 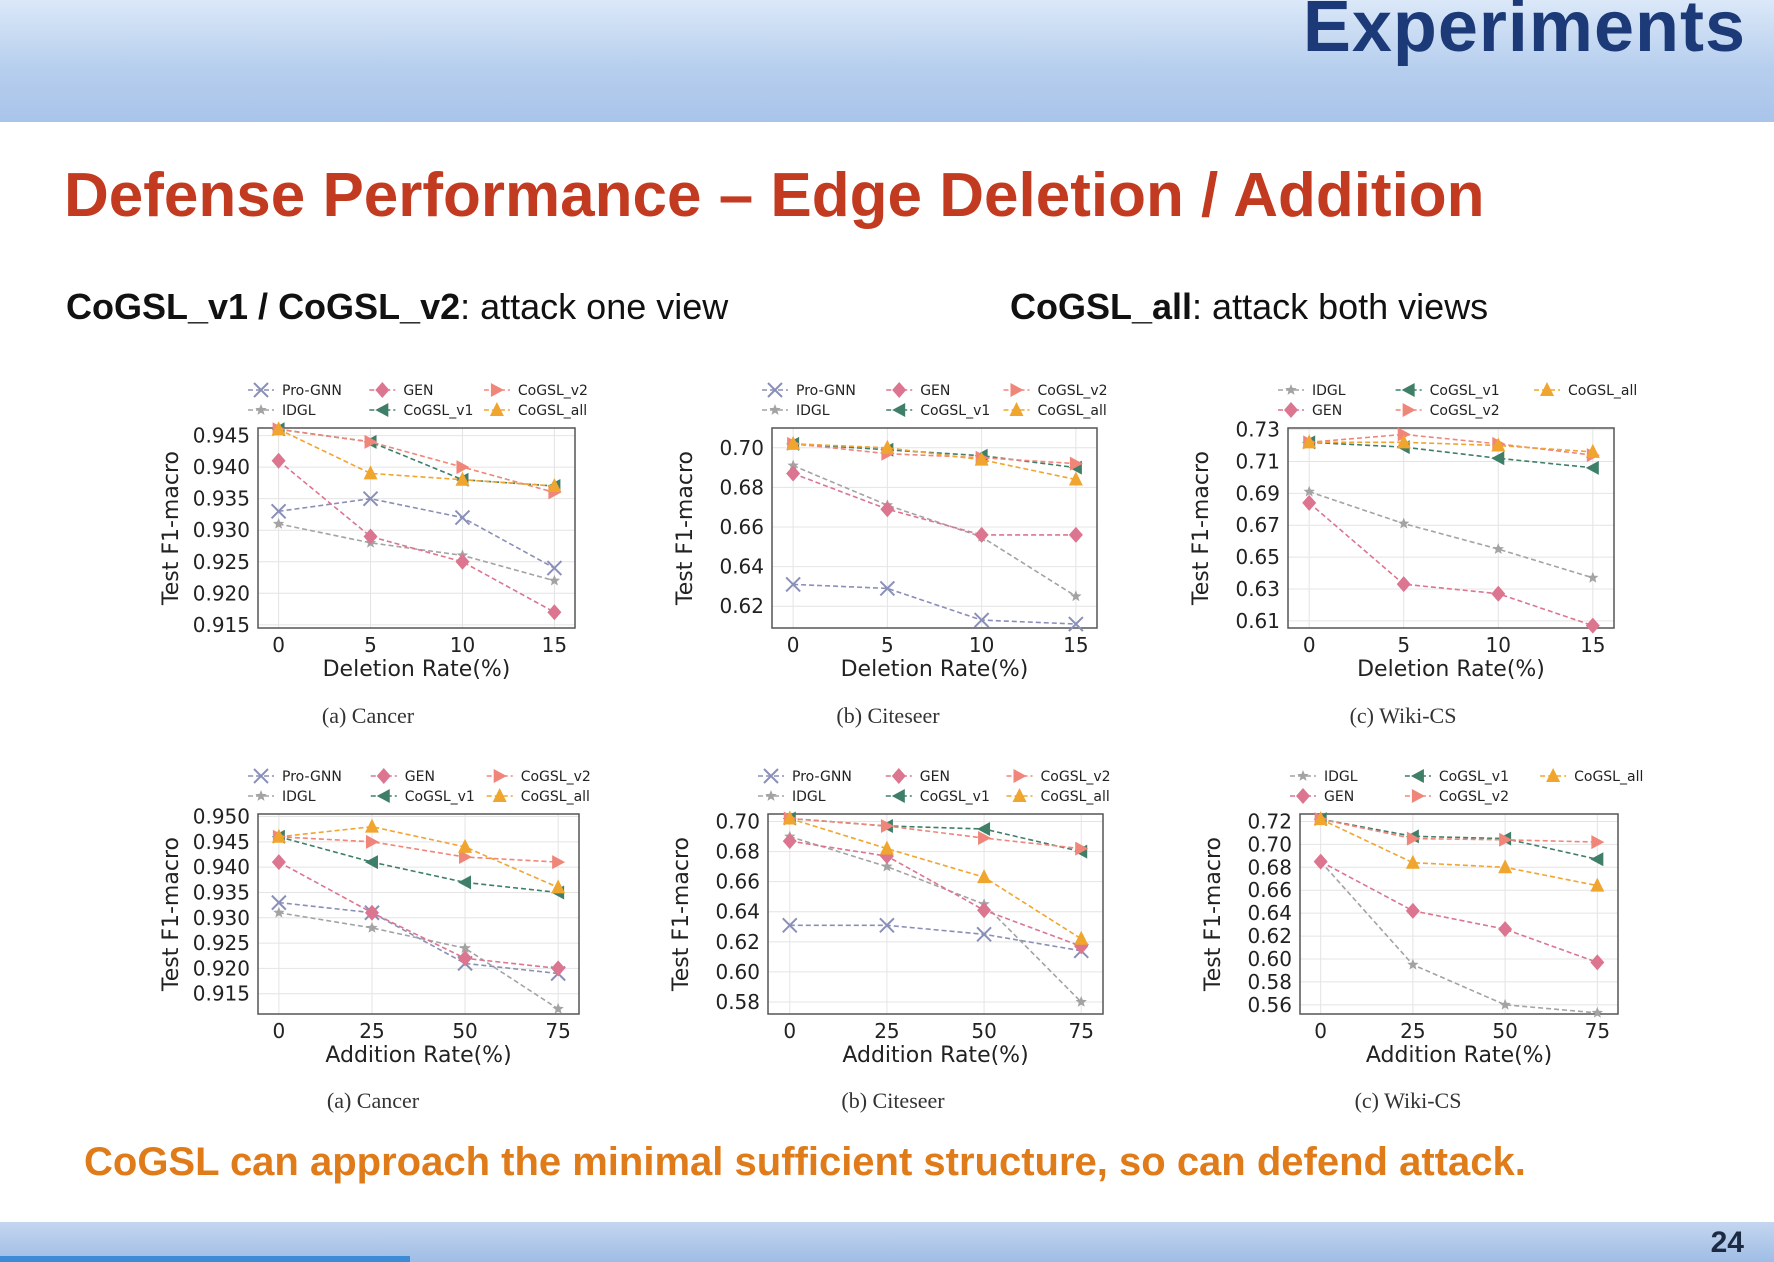 What do you see at coordinates (418, 1055) in the screenshot?
I see `x-axis-label: Addition Rate(%)` at bounding box center [418, 1055].